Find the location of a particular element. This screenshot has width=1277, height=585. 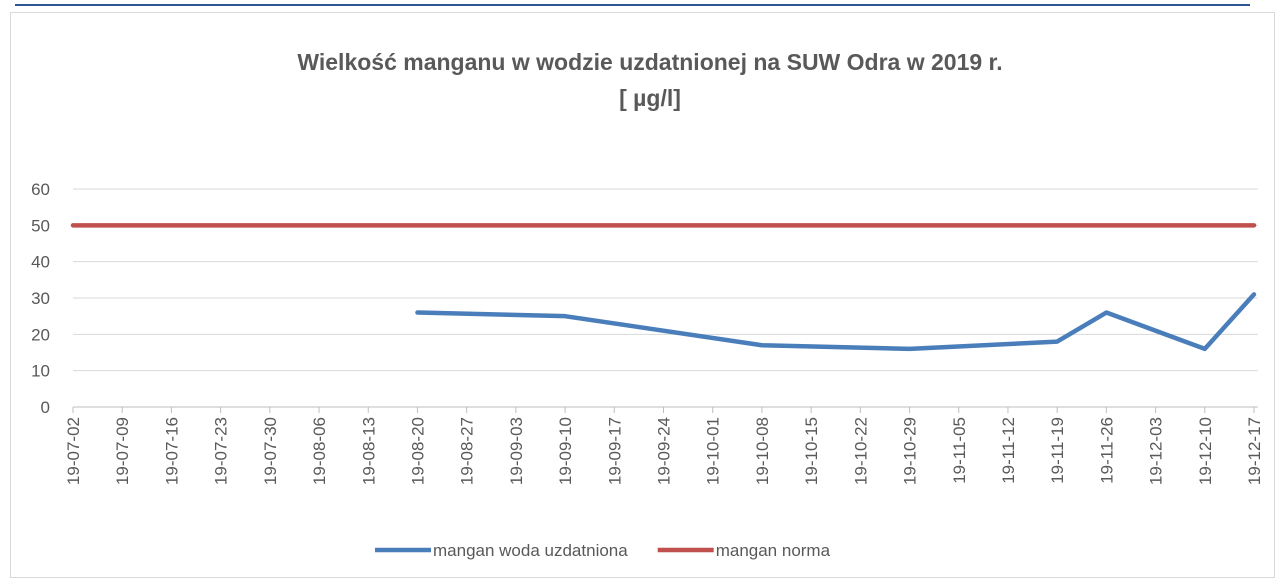

x-tick-label: 19-12-17 is located at coordinates (1254, 451).